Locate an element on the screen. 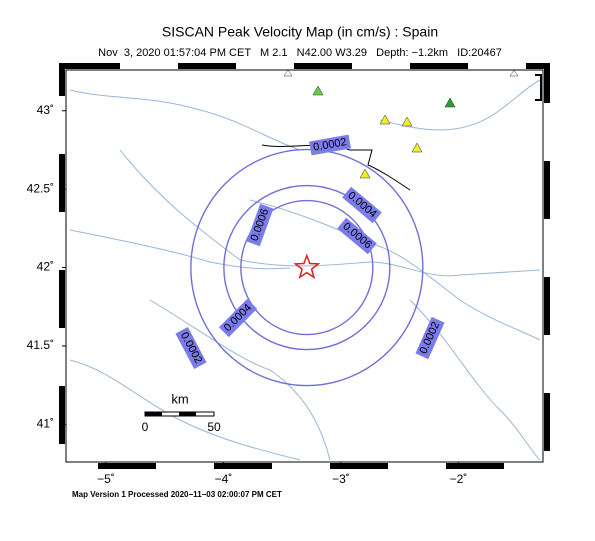 The width and height of the screenshot is (595, 541). scale-bar-label: 50 is located at coordinates (214, 427).